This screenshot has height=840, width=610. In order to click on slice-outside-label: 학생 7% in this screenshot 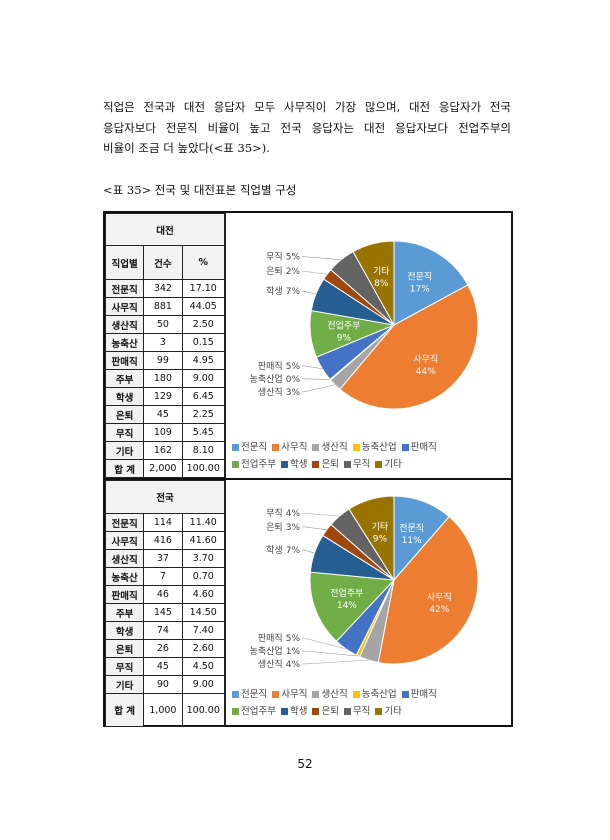, I will do `click(283, 550)`.